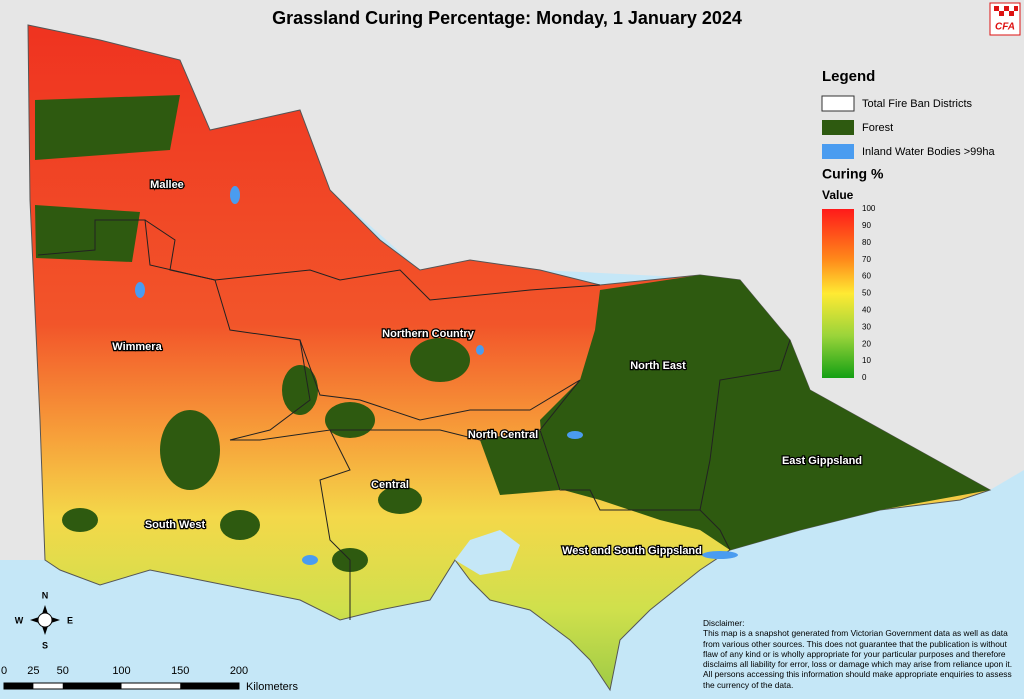 Image resolution: width=1024 pixels, height=699 pixels. I want to click on curing-tick-label: 0, so click(864, 377).